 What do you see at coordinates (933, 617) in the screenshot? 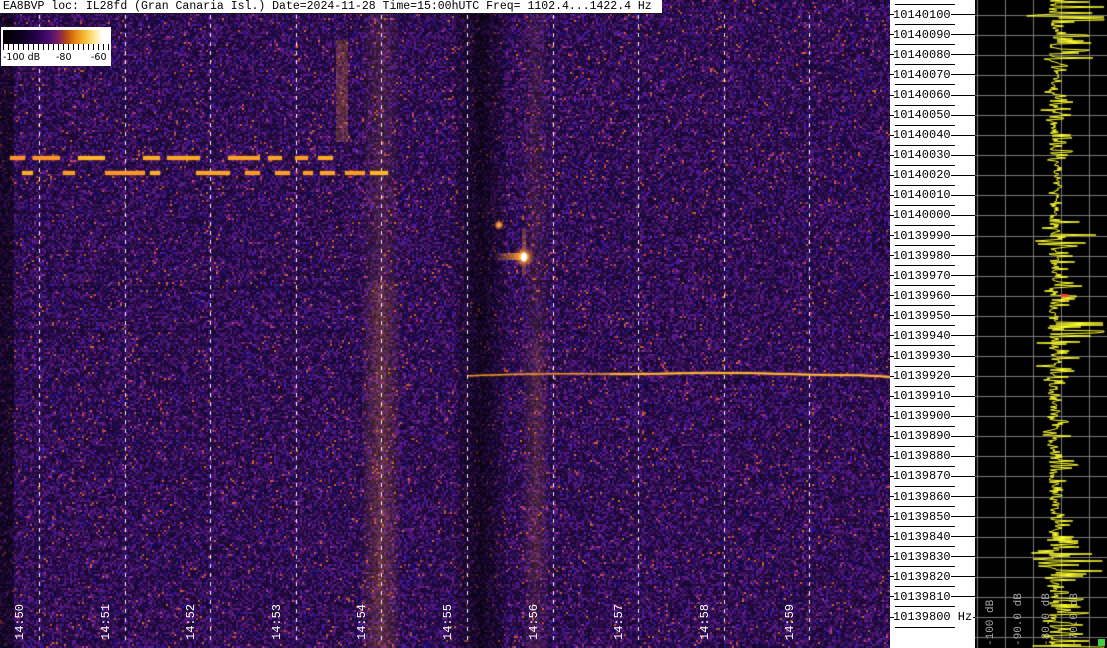
I see `freq-label: 10139800 Hz` at bounding box center [933, 617].